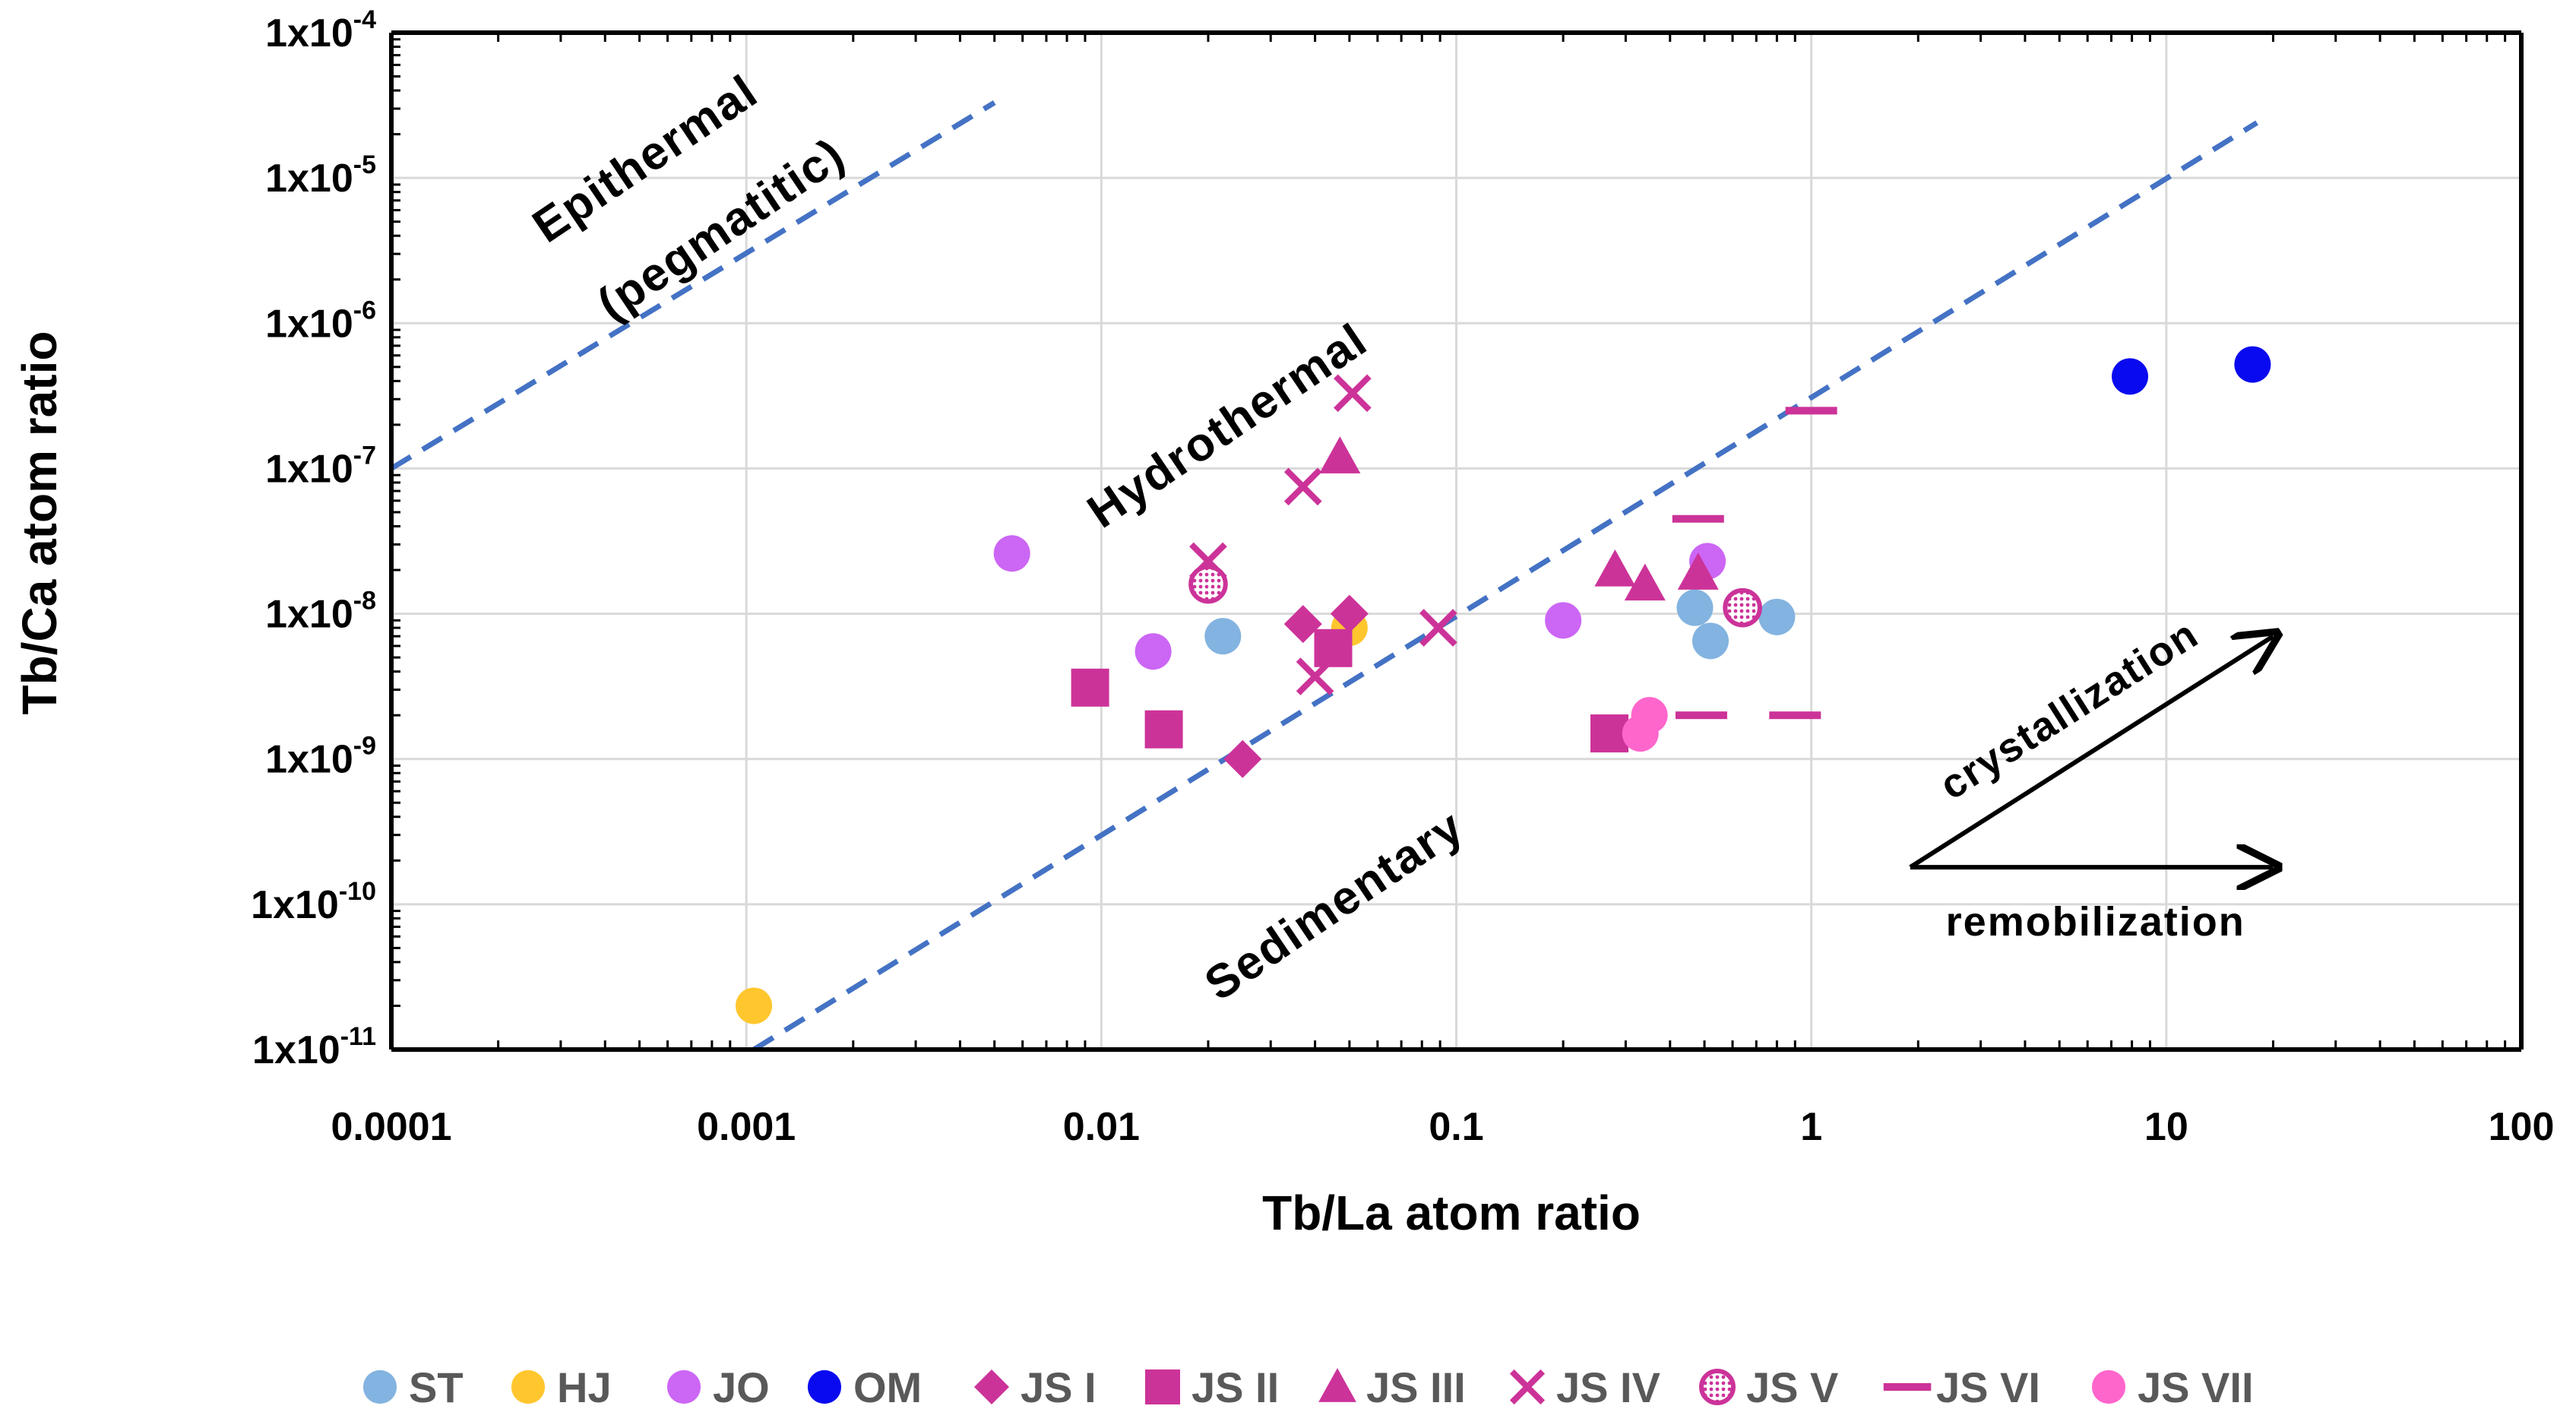  I want to click on legend-label-js-i: JS I, so click(1059, 1387).